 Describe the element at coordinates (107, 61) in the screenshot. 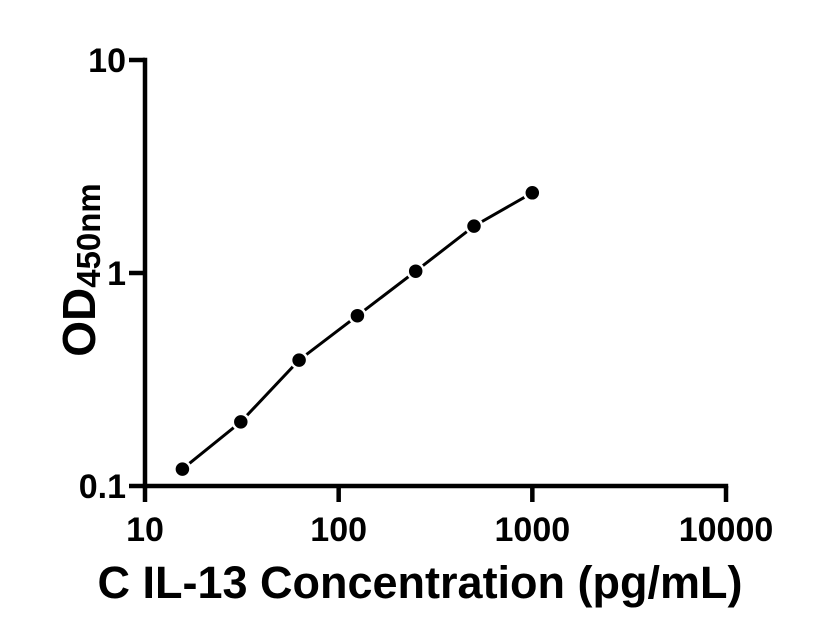

I see `y-tick-label: 10` at that location.